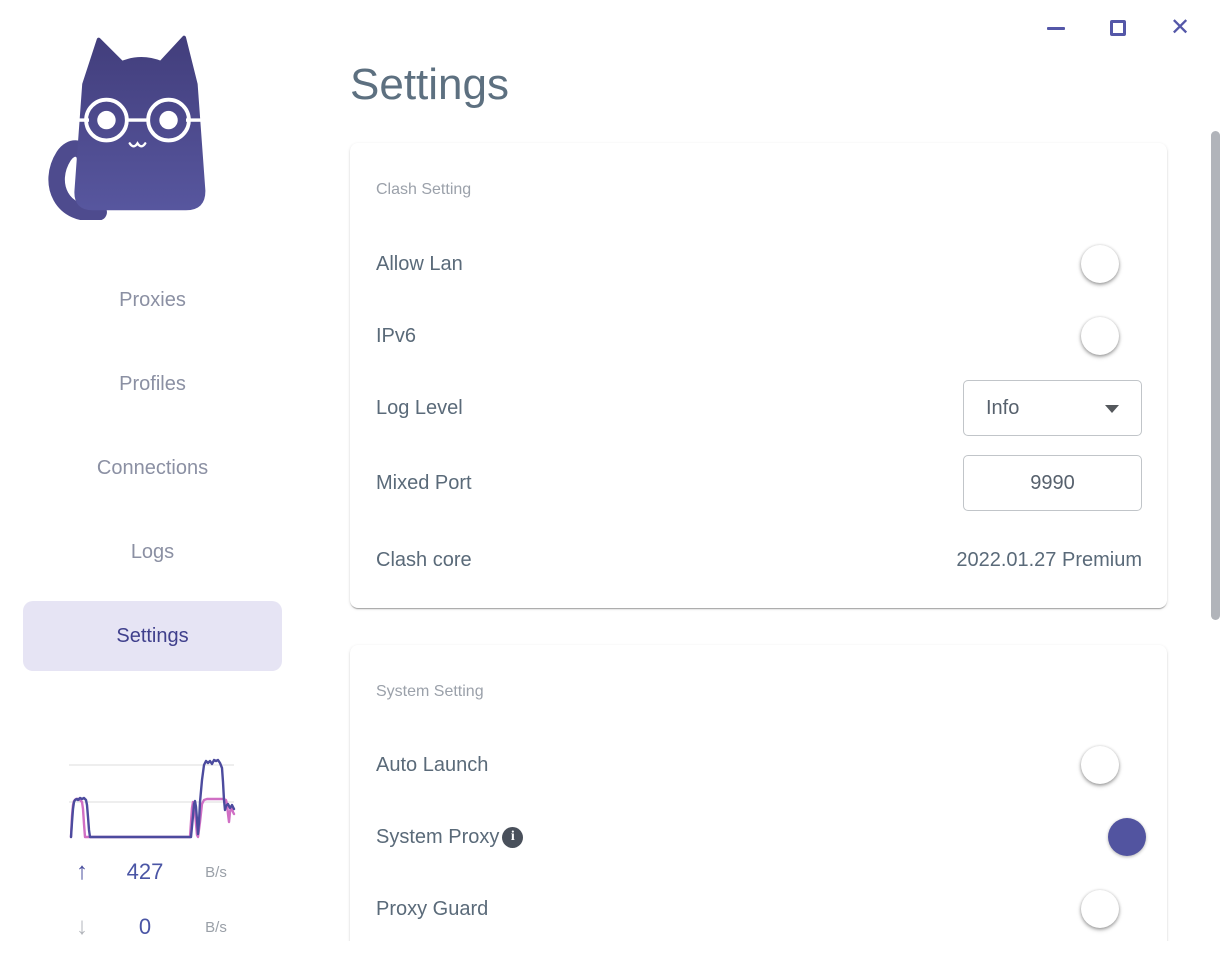  What do you see at coordinates (438, 836) in the screenshot?
I see `system-proxy-label: System Proxy` at bounding box center [438, 836].